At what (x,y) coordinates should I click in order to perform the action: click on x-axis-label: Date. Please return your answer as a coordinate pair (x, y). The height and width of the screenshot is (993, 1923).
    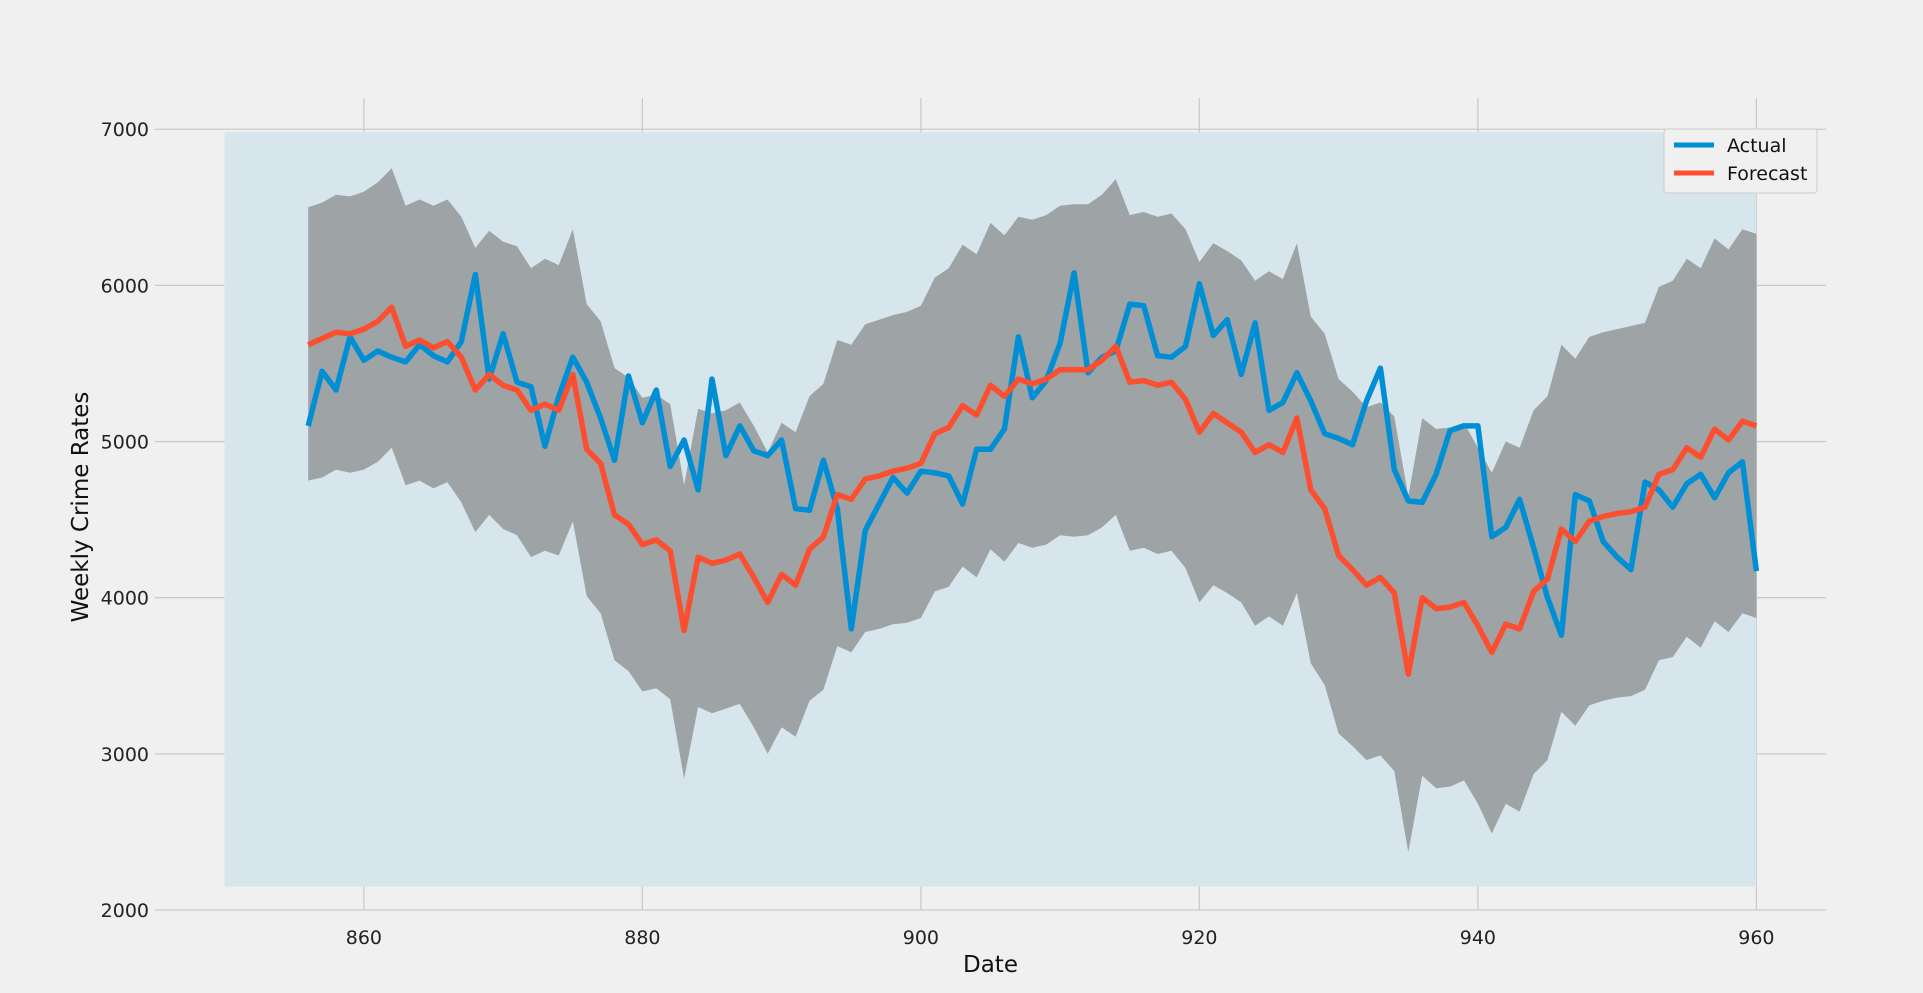
    Looking at the image, I should click on (990, 965).